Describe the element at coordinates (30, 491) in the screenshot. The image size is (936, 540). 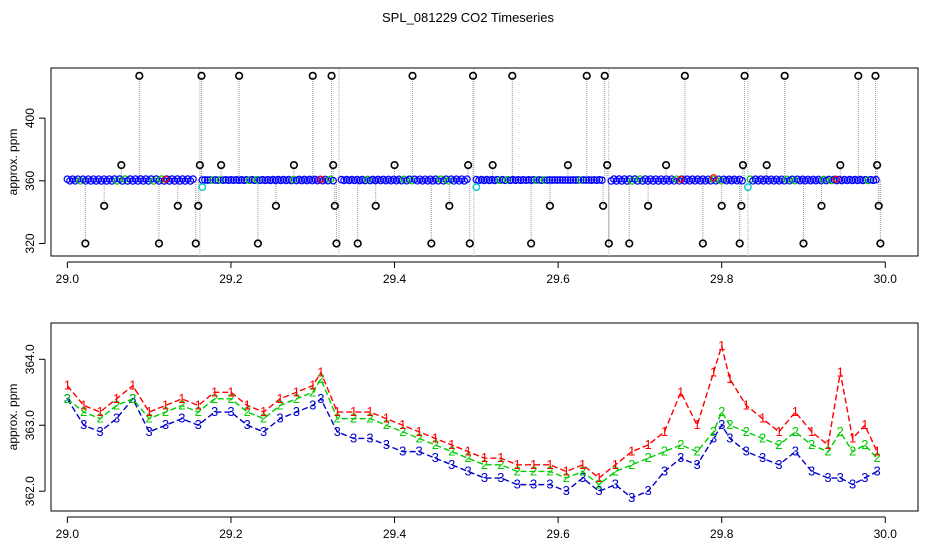
I see `bottom-y-tick-label: 362.0` at that location.